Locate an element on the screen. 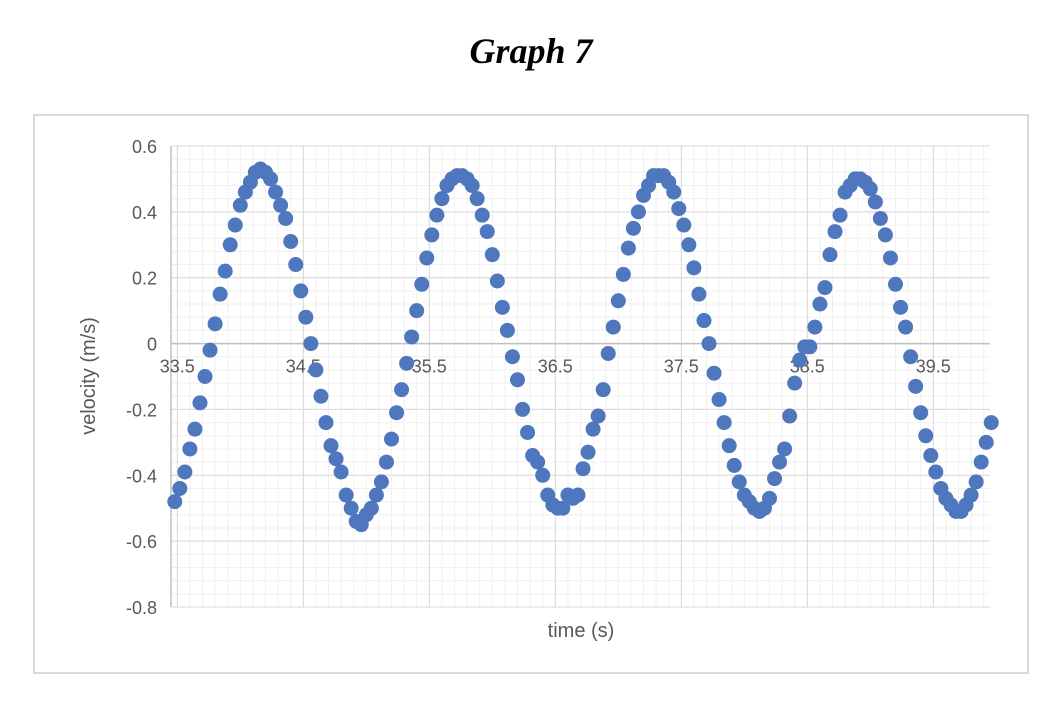  y-tick-label: -0.4 is located at coordinates (141, 476).